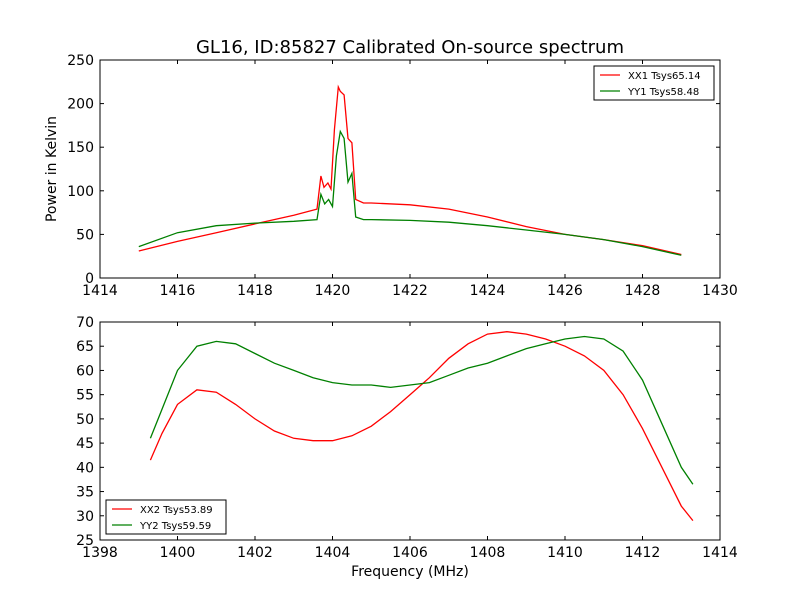  What do you see at coordinates (488, 553) in the screenshot?
I see `x-tick-label: 1408` at bounding box center [488, 553].